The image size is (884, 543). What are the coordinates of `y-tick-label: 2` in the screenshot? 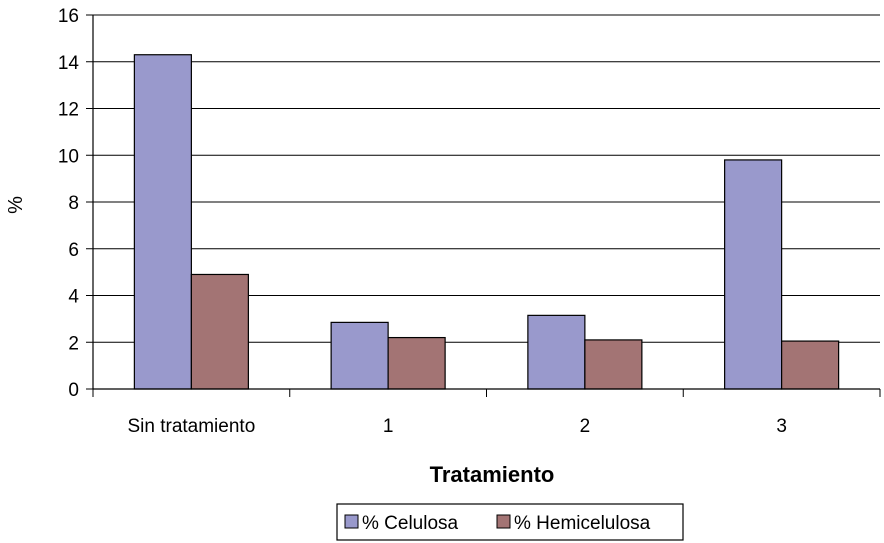 It's located at (73, 343).